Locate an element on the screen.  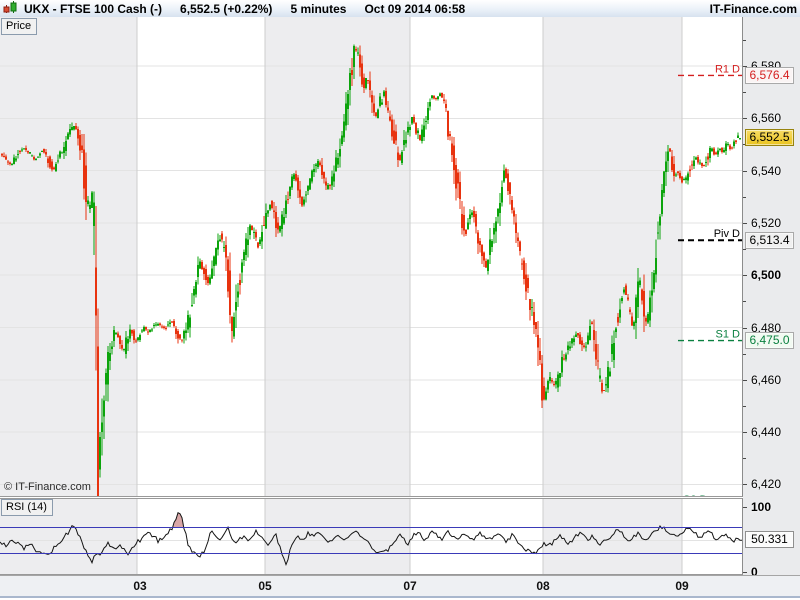
rsi-value-badge: 50.331 is located at coordinates (769, 539).